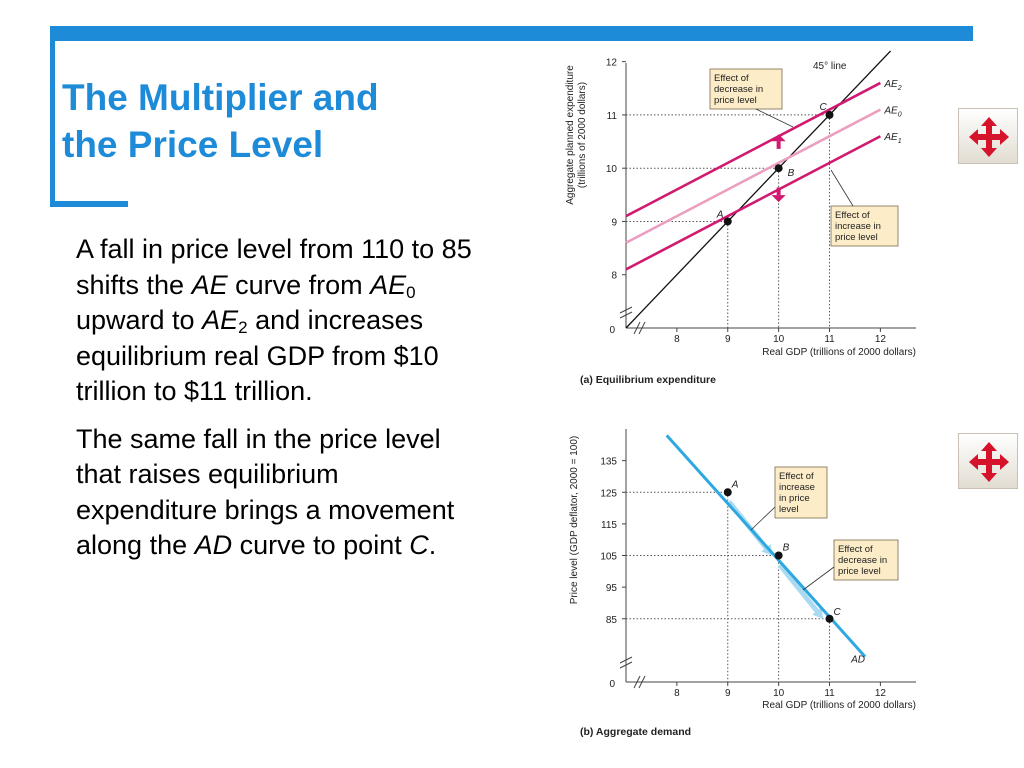 Image resolution: width=1024 pixels, height=768 pixels. I want to click on shift-arrowhead-down-a, so click(778, 199).